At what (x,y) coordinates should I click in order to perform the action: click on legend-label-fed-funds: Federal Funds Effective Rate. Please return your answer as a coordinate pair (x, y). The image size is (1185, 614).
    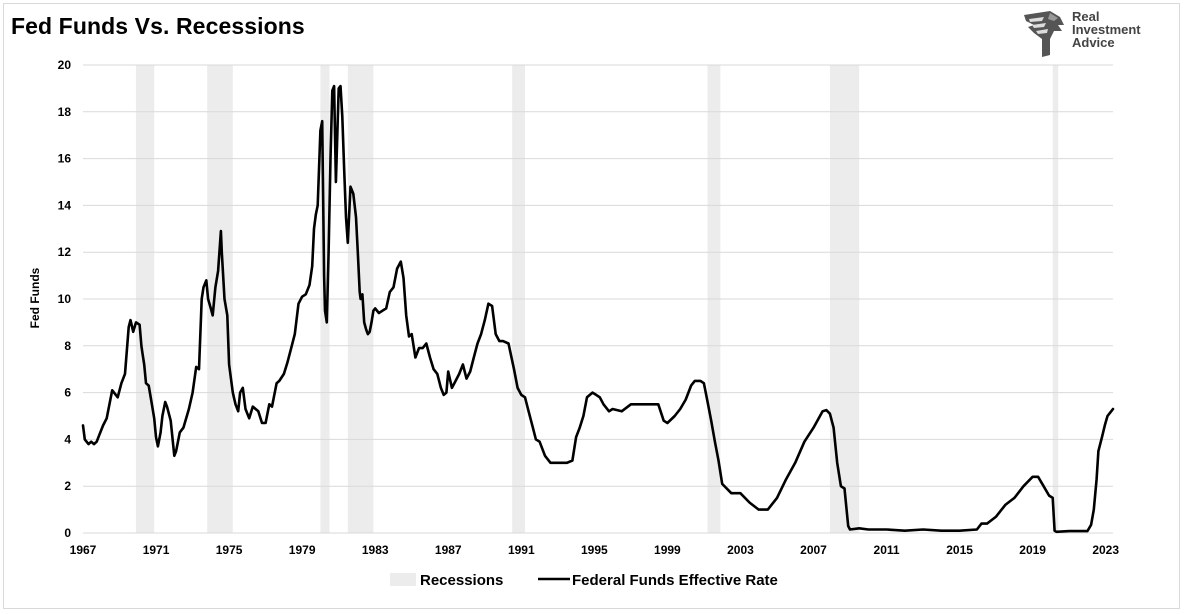
    Looking at the image, I should click on (675, 580).